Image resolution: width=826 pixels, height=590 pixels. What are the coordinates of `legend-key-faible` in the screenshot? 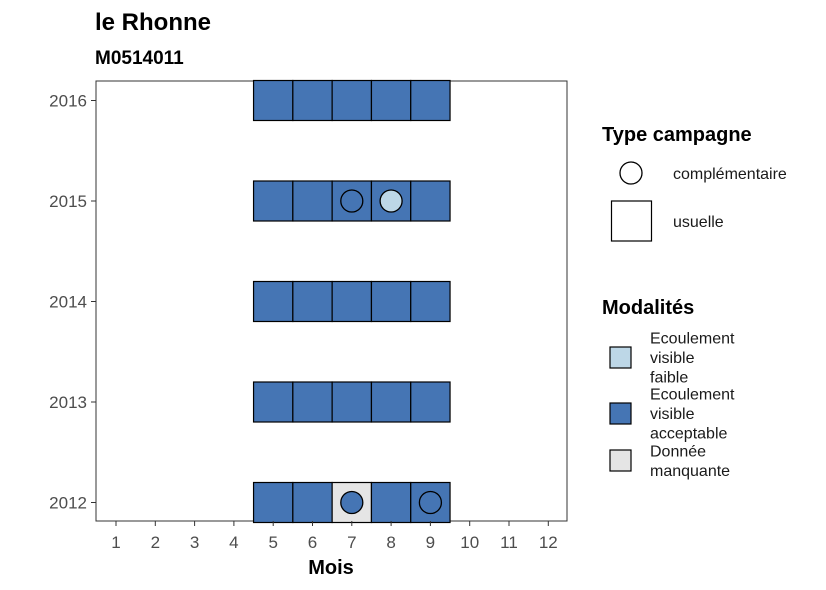 It's located at (620, 357).